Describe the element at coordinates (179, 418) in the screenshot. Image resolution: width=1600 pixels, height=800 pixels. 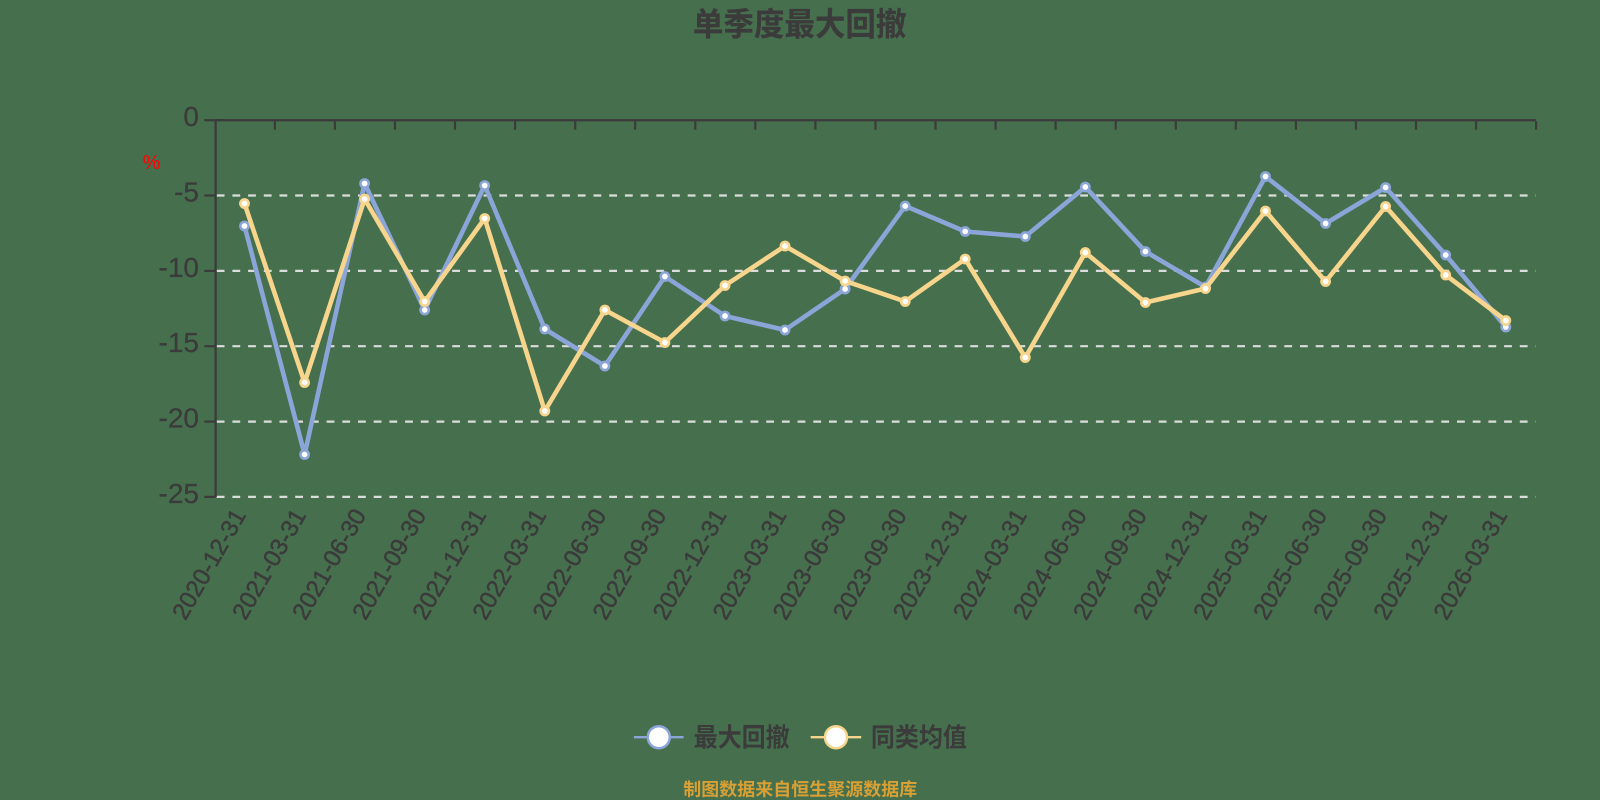
I see `svg-text: -20` at that location.